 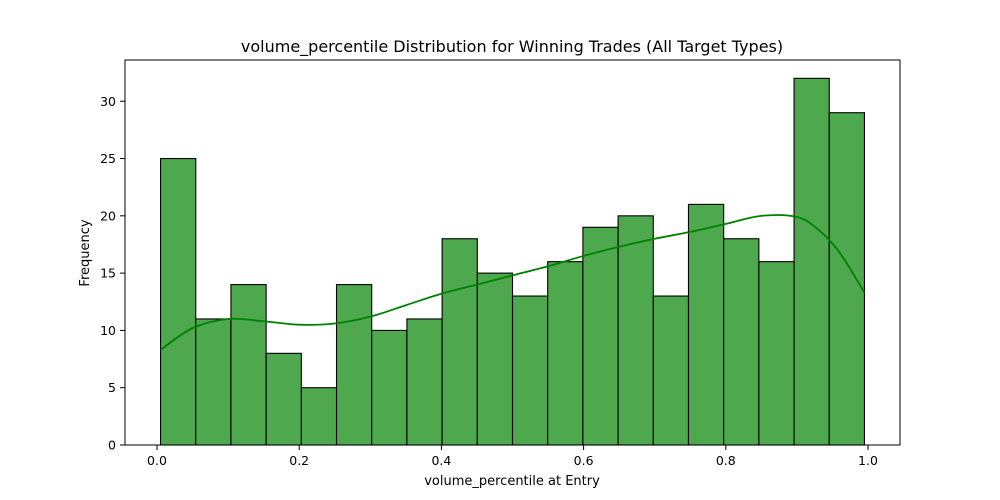 What do you see at coordinates (726, 460) in the screenshot?
I see `x-tick-label: 0.8` at bounding box center [726, 460].